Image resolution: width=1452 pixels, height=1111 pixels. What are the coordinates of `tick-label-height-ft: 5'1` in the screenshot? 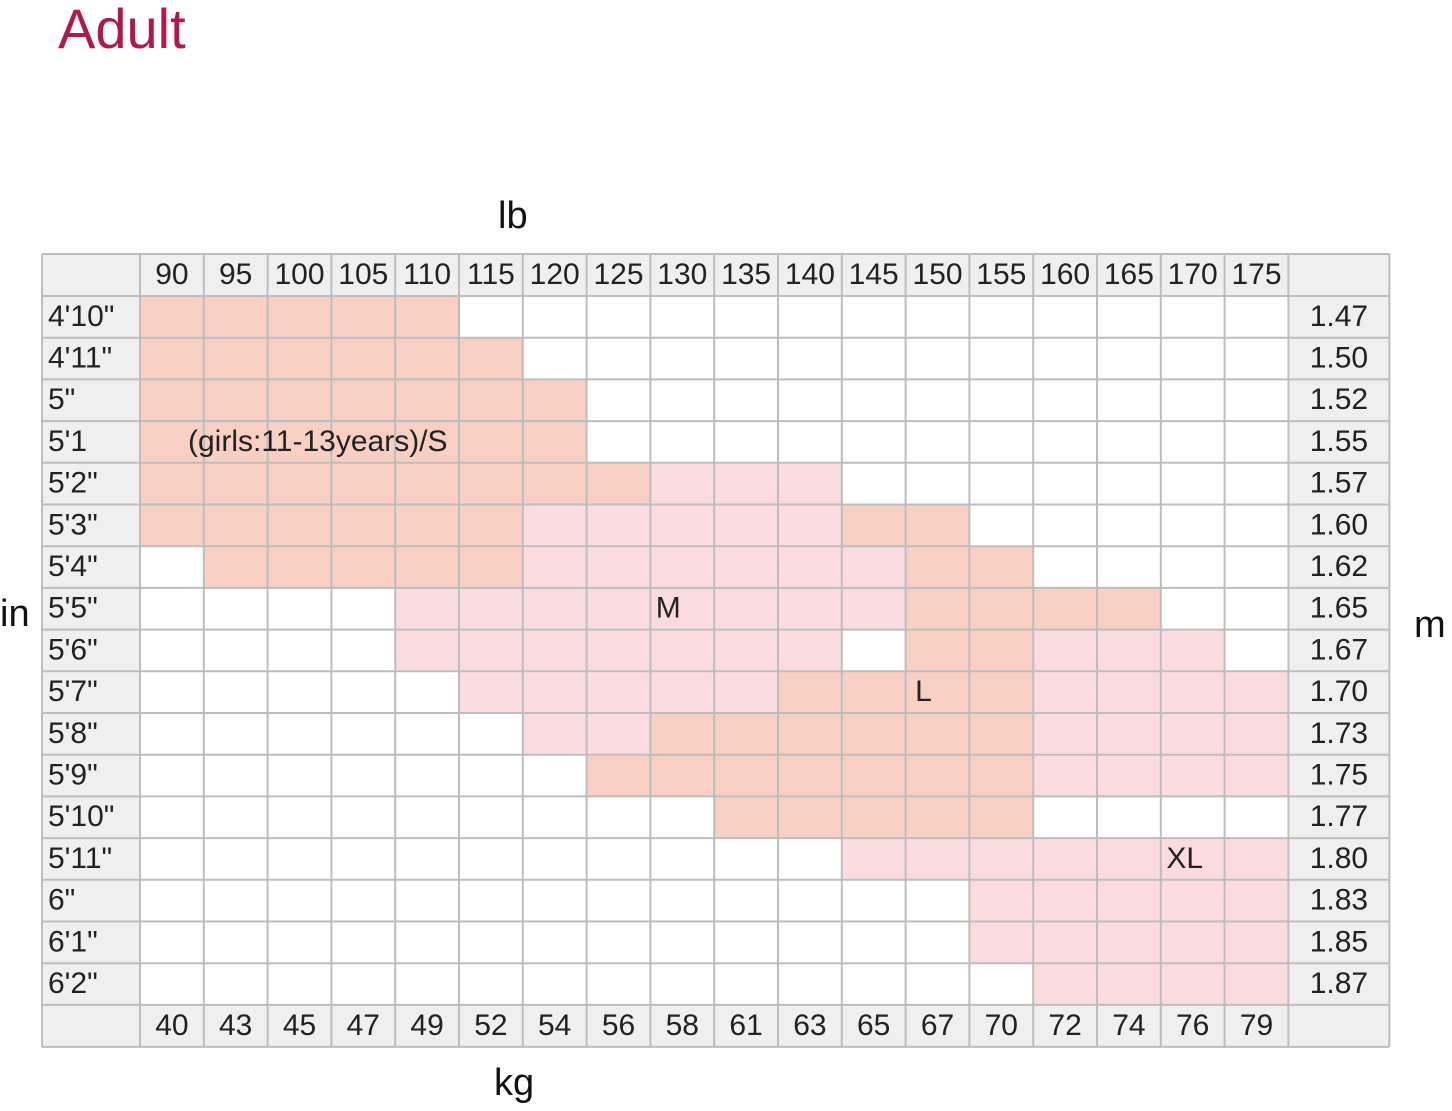 It's located at (67, 441).